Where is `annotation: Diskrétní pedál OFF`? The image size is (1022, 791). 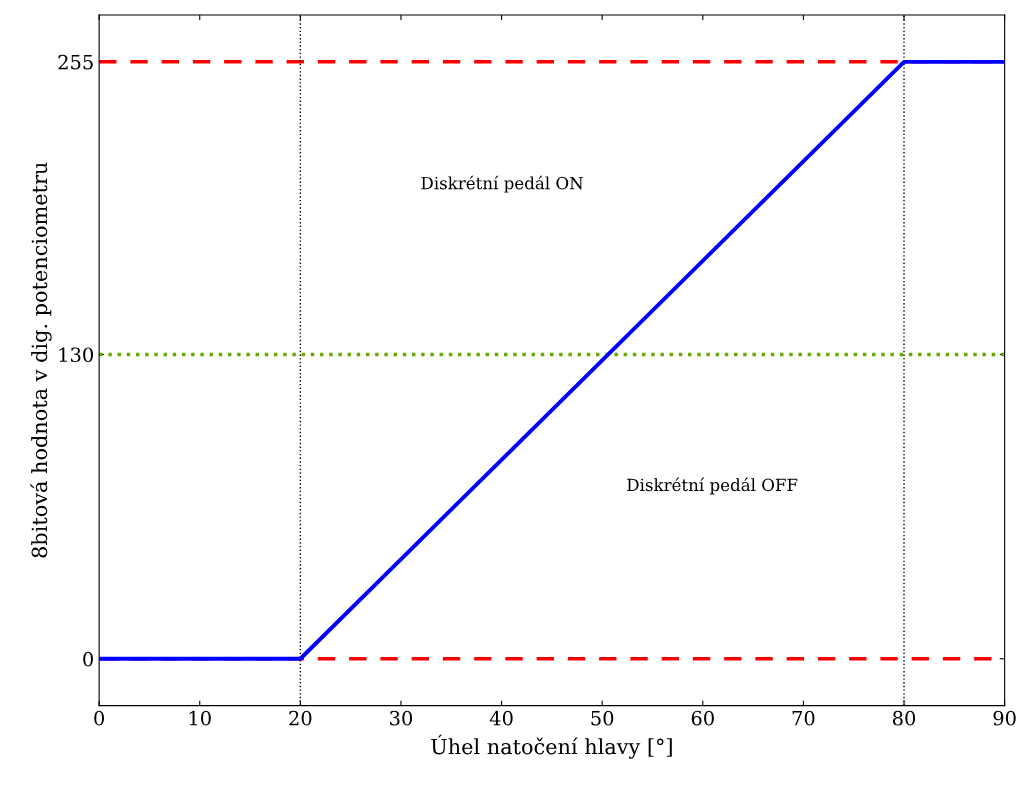 annotation: Diskrétní pedál OFF is located at coordinates (712, 486).